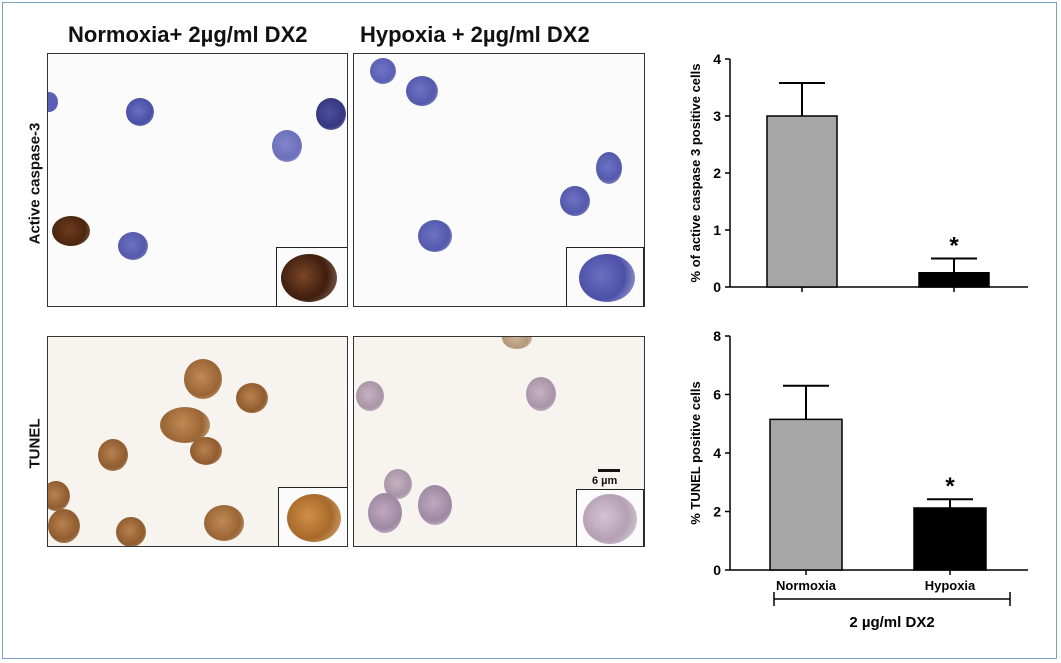 The width and height of the screenshot is (1061, 663). What do you see at coordinates (197, 180) in the screenshot?
I see `micrograph-caspase-normoxia` at bounding box center [197, 180].